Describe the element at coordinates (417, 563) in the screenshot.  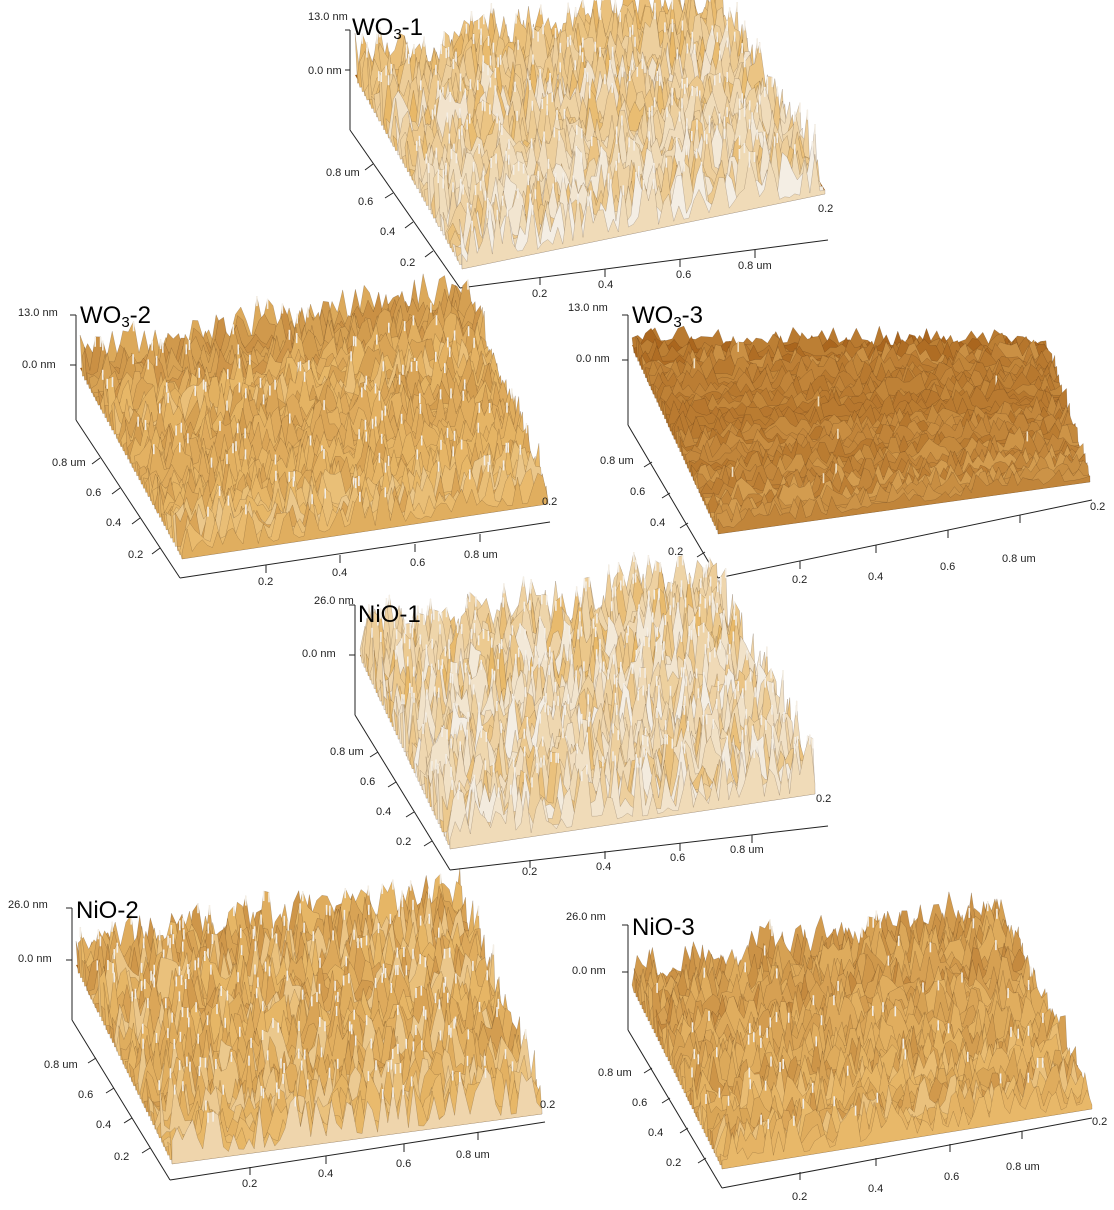
I see `x-tick-wo3-2-2: 0.6` at that location.